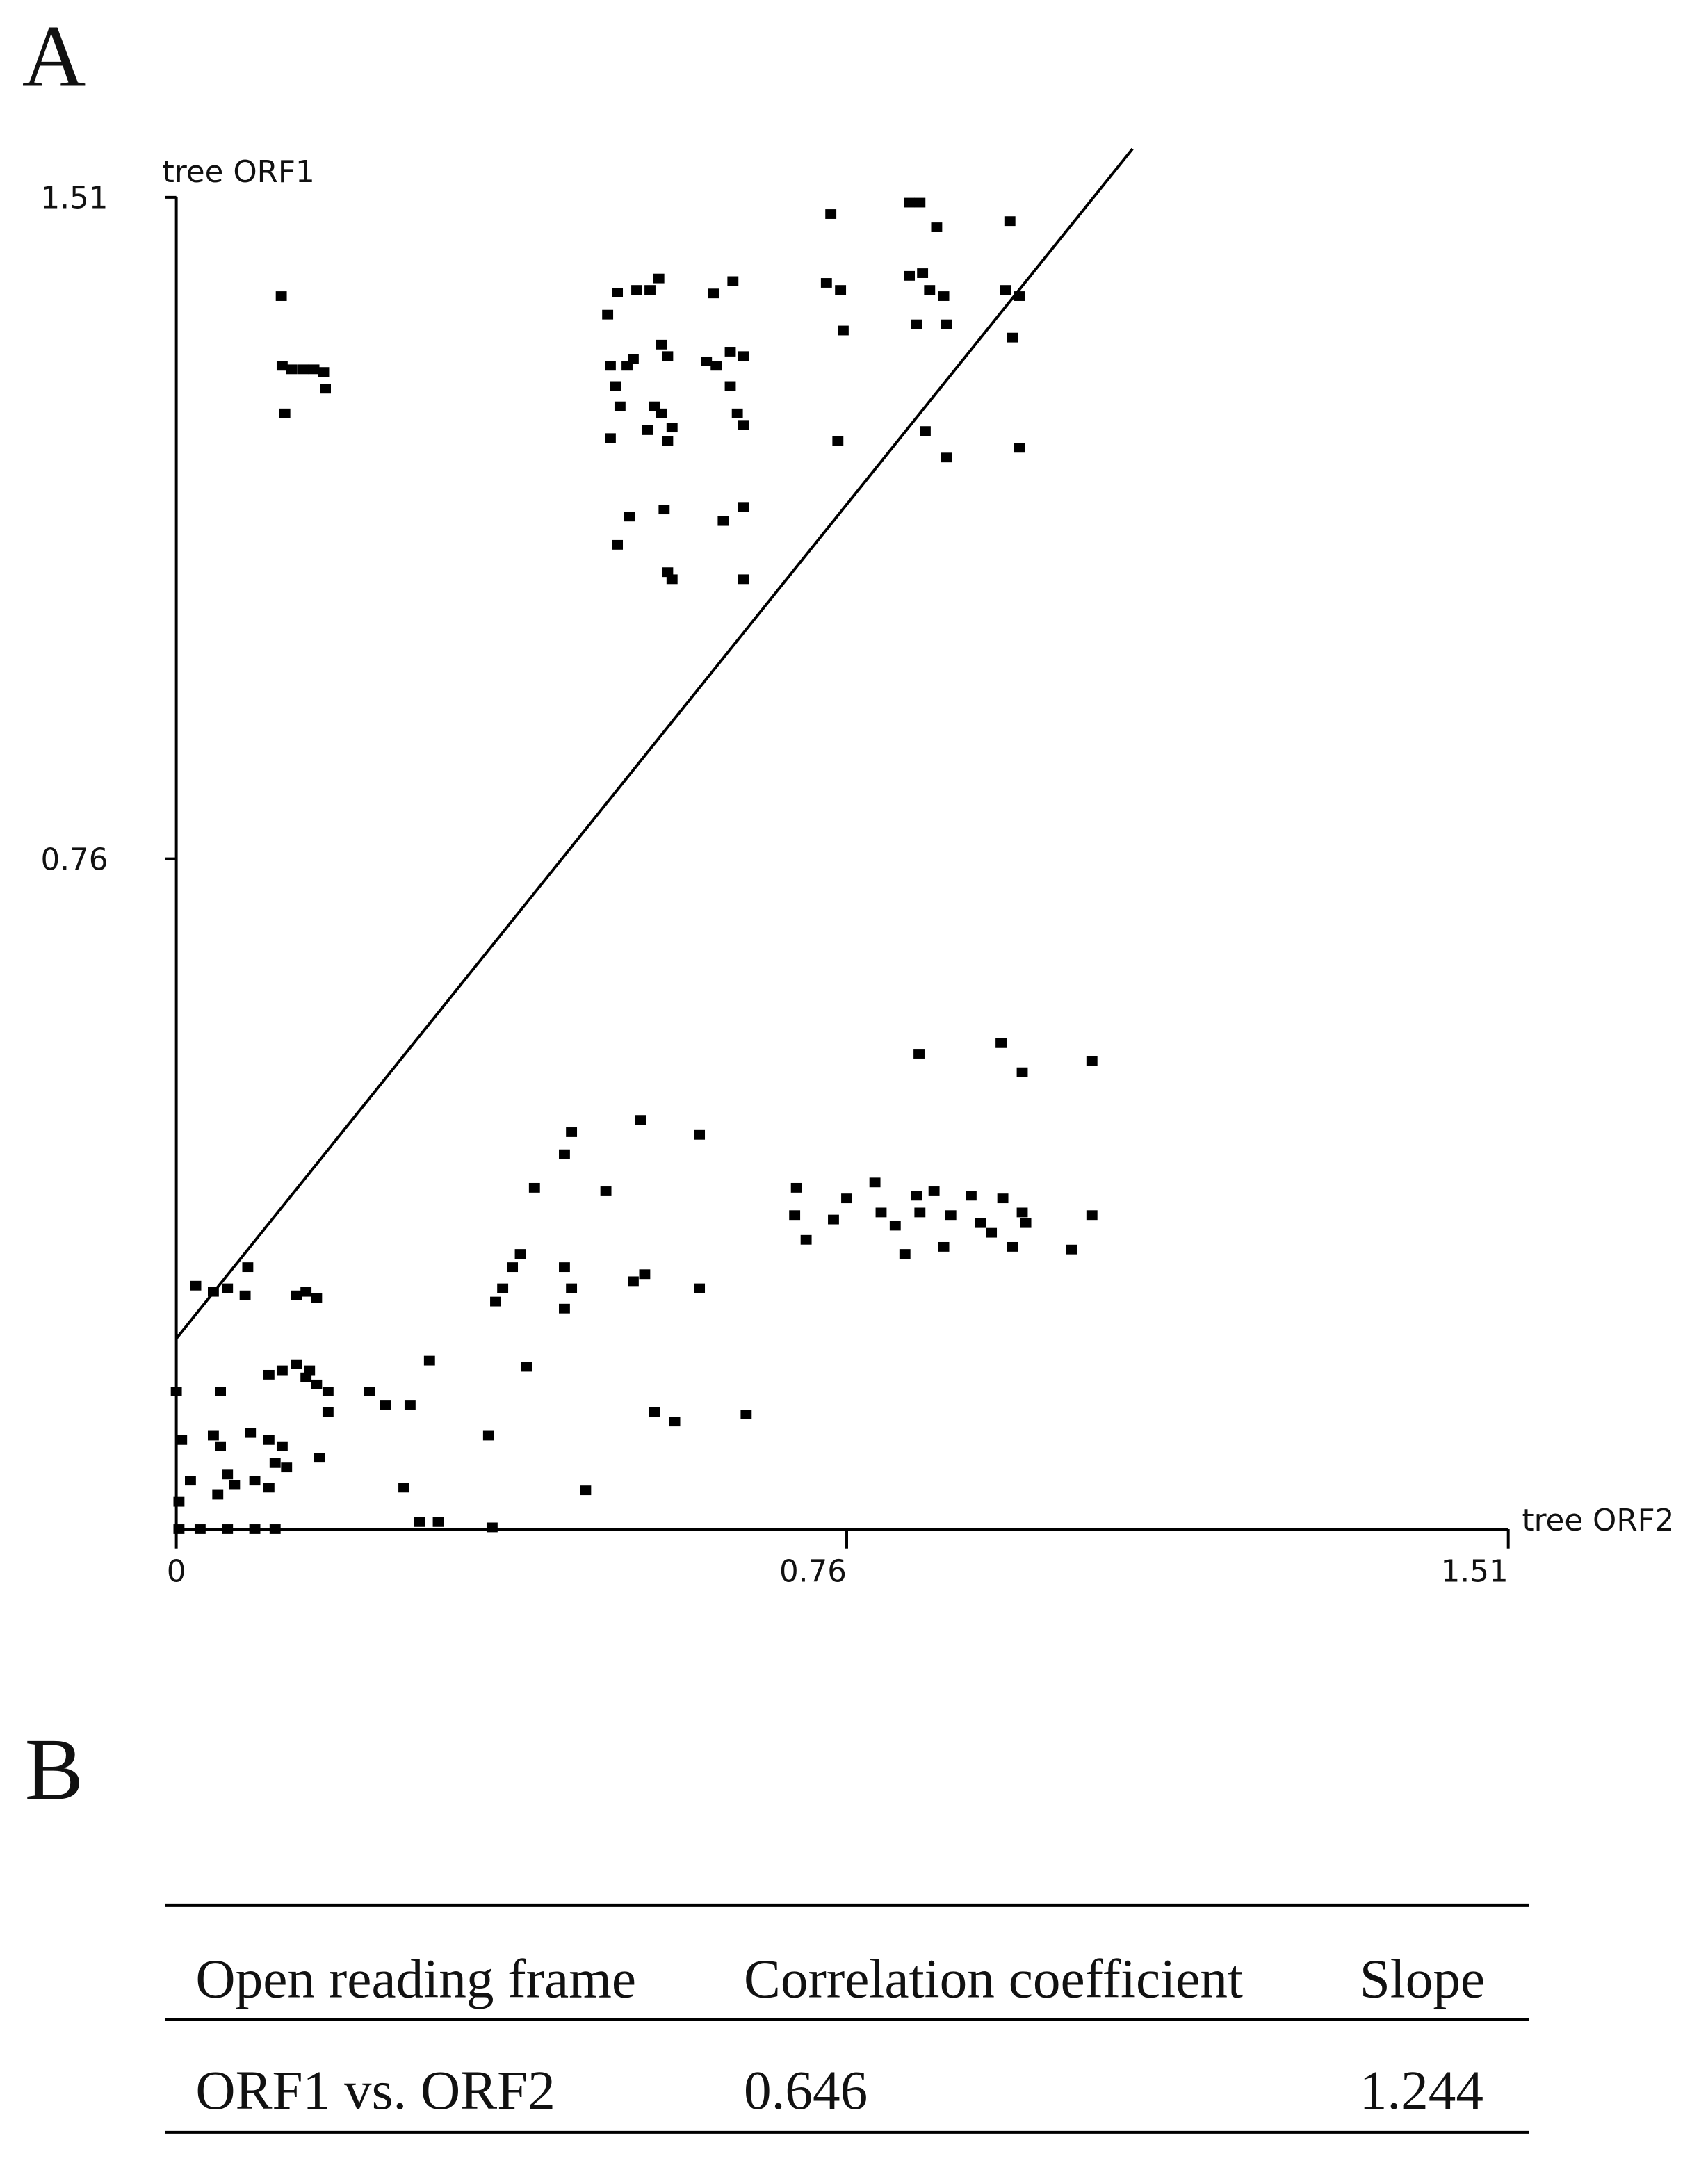  I want to click on x-axis-title: tree ORF2, so click(1599, 1521).